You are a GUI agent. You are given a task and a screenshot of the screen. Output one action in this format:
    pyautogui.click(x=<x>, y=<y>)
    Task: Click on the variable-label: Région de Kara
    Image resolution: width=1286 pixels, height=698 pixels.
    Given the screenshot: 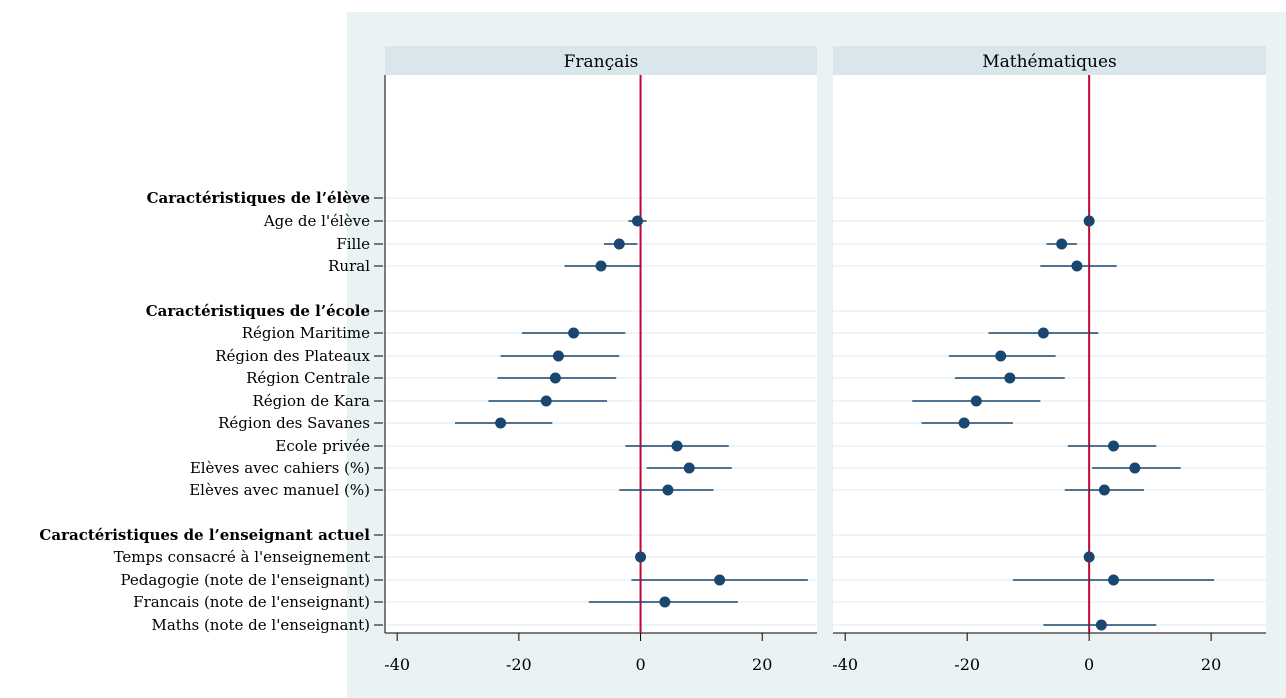 What is the action you would take?
    pyautogui.click(x=311, y=401)
    